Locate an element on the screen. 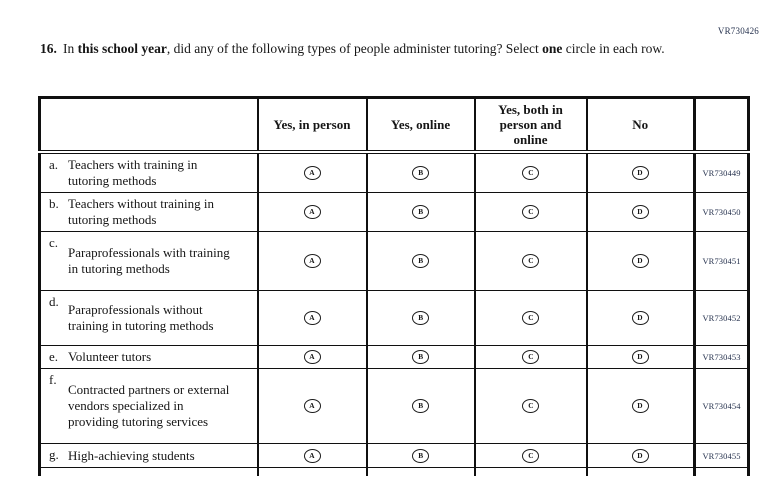 The width and height of the screenshot is (775, 478). table-cutoff-stub is located at coordinates (394, 471).